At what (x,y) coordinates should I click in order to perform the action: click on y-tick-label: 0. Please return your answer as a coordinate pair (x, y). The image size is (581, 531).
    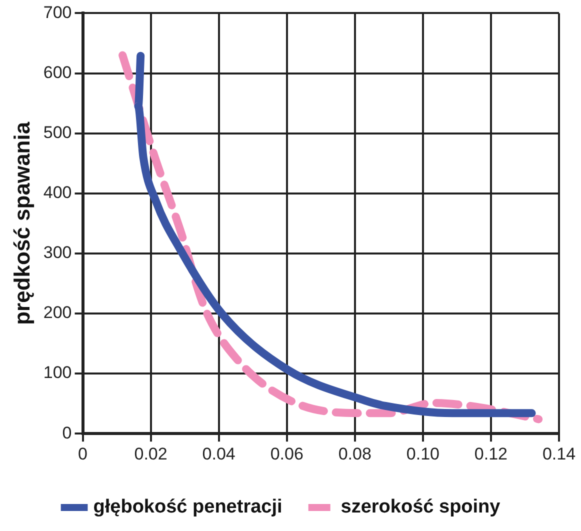
    Looking at the image, I should click on (67, 432).